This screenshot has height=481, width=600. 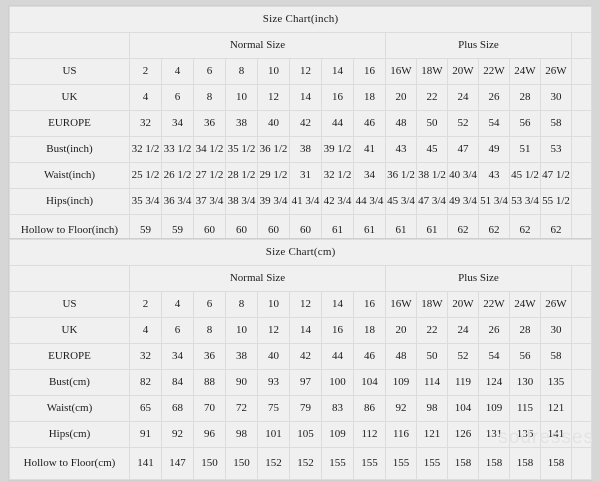 I want to click on cell: 84, so click(x=177, y=382).